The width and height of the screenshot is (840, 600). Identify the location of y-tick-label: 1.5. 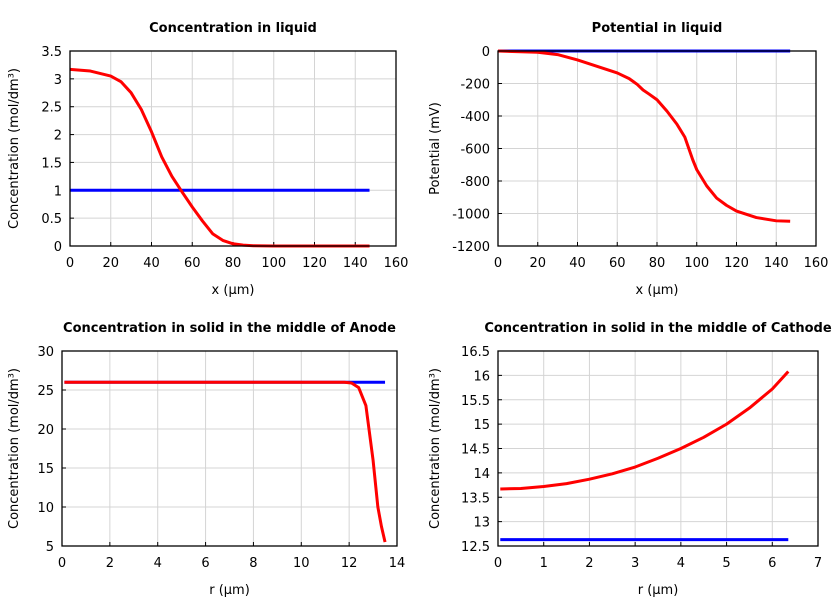
(51, 163).